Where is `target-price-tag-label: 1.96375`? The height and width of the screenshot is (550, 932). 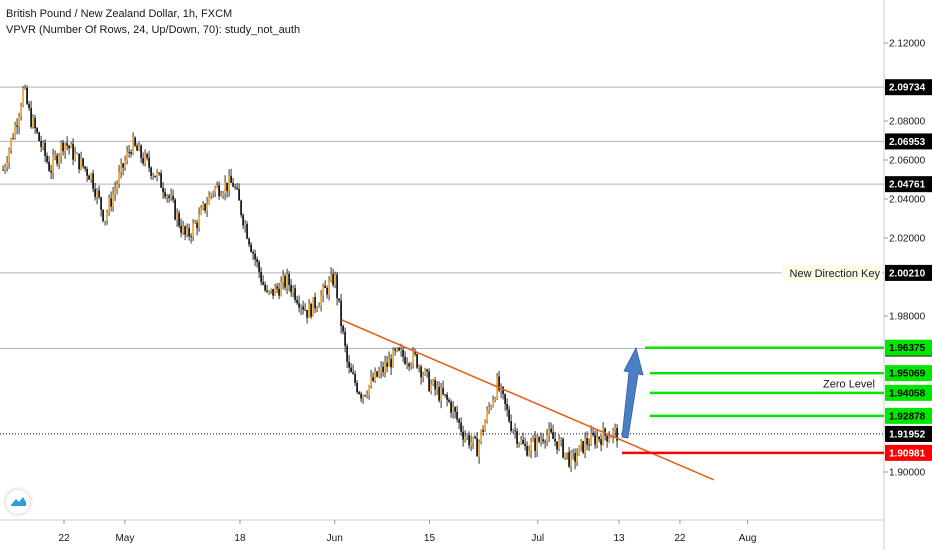
target-price-tag-label: 1.96375 is located at coordinates (907, 348).